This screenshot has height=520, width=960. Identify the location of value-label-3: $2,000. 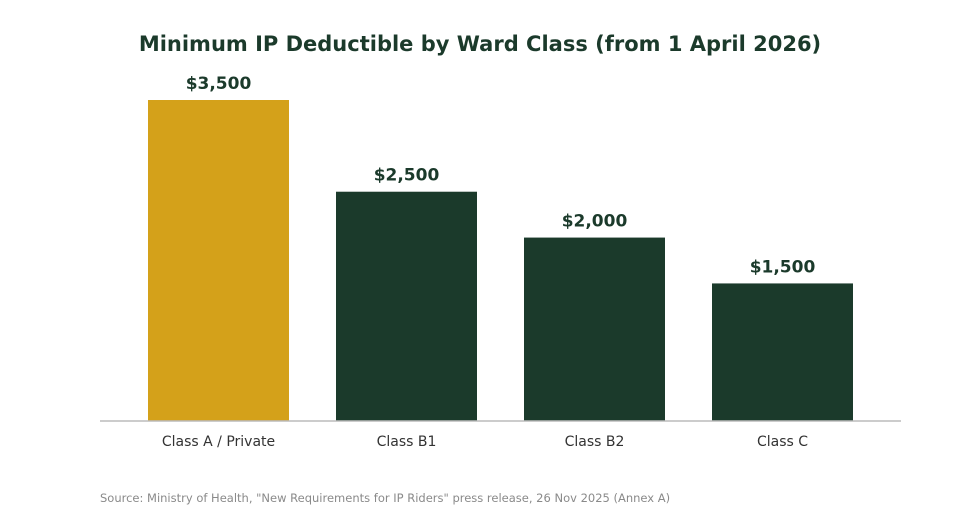
(595, 222).